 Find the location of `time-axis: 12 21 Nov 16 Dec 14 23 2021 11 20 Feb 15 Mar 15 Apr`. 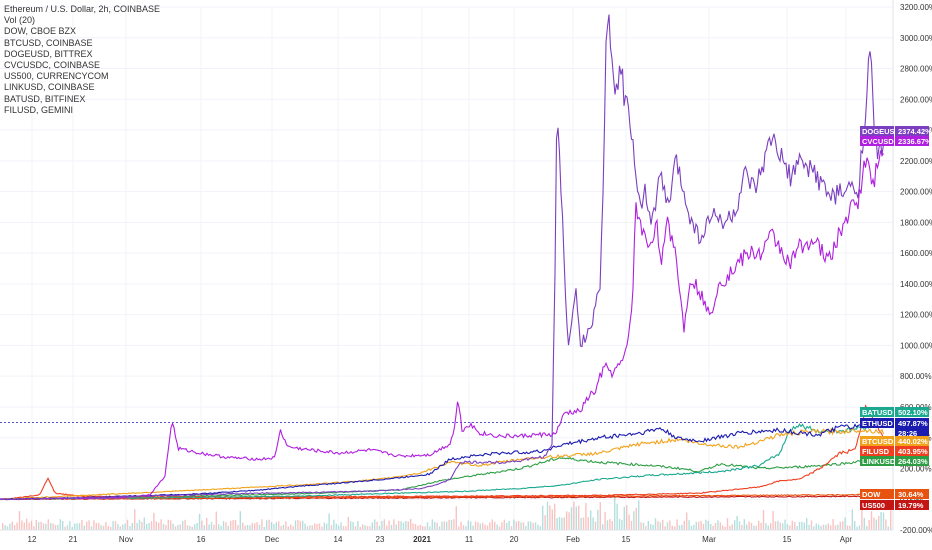

time-axis: 12 21 Nov 16 Dec 14 23 2021 11 20 Feb 15 Mar 15 Apr is located at coordinates (440, 539).